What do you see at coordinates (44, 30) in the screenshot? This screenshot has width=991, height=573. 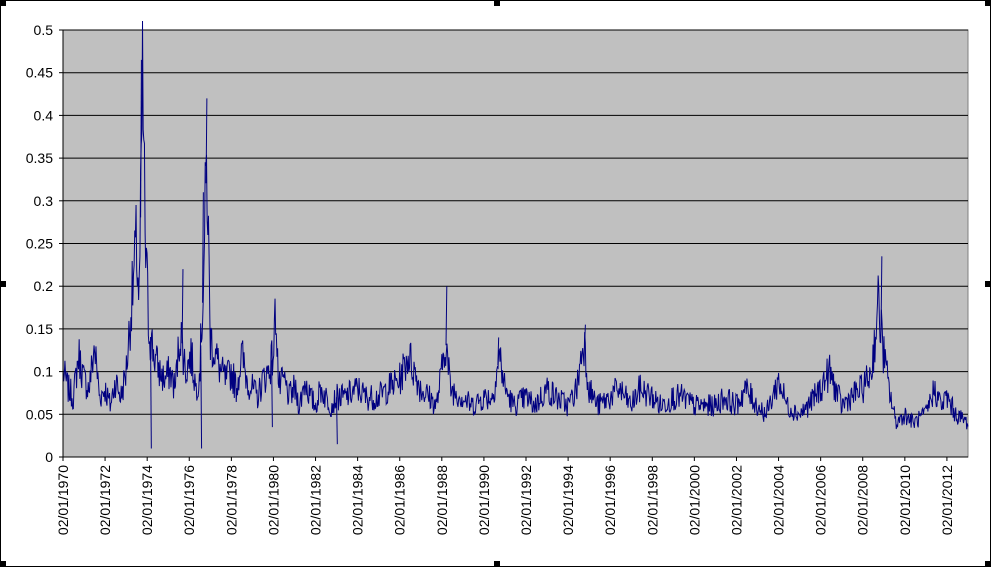 I see `y-tick-label: 0.5` at bounding box center [44, 30].